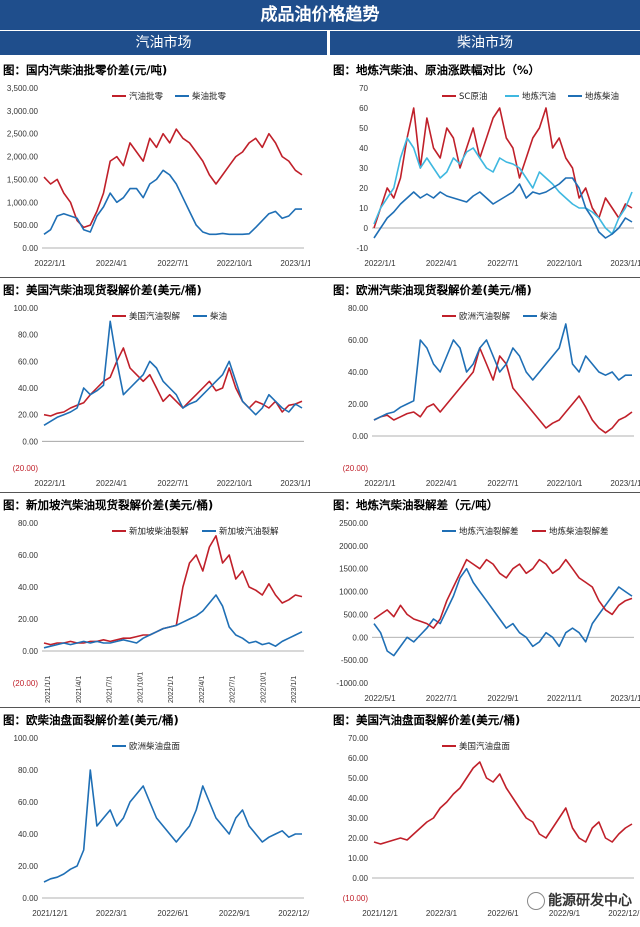 This screenshot has height=927, width=640. I want to click on legend-item: SC原油, so click(464, 96).